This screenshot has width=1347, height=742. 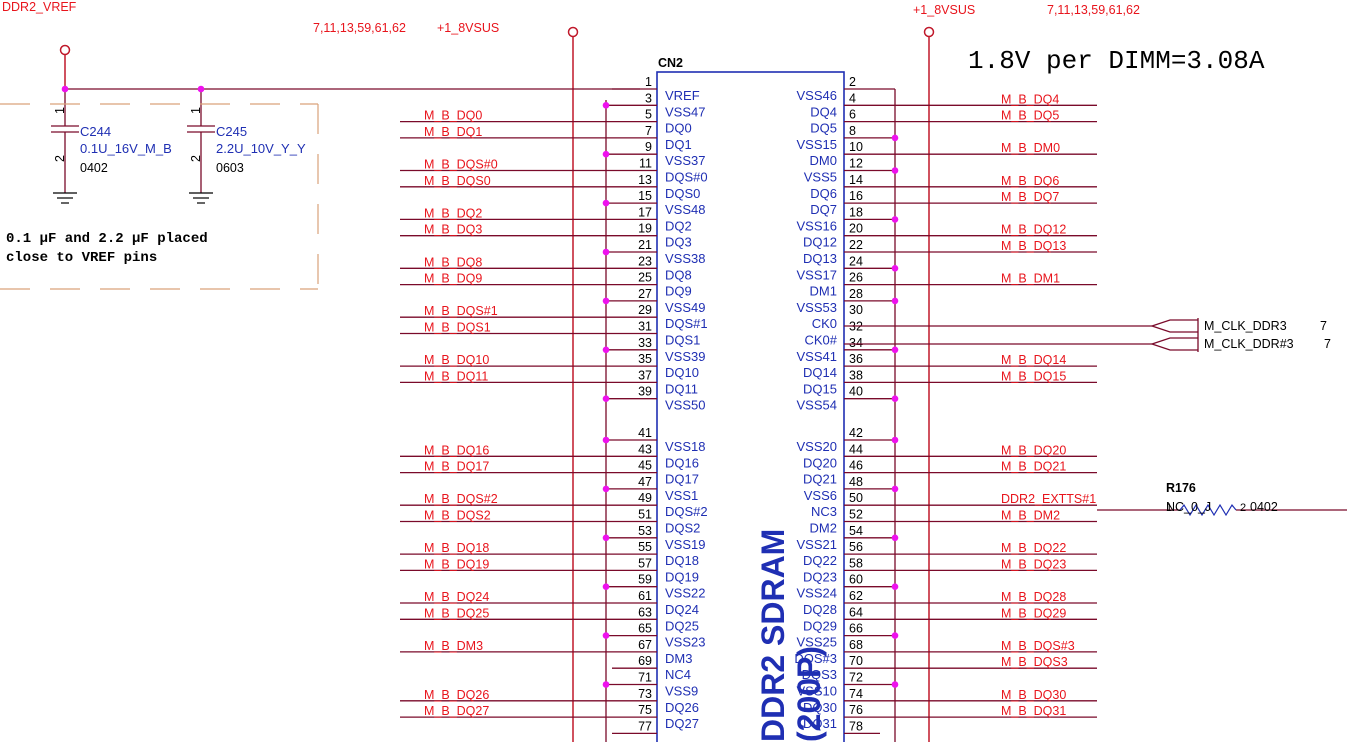 I want to click on right-pin-number: 28, so click(x=856, y=294).